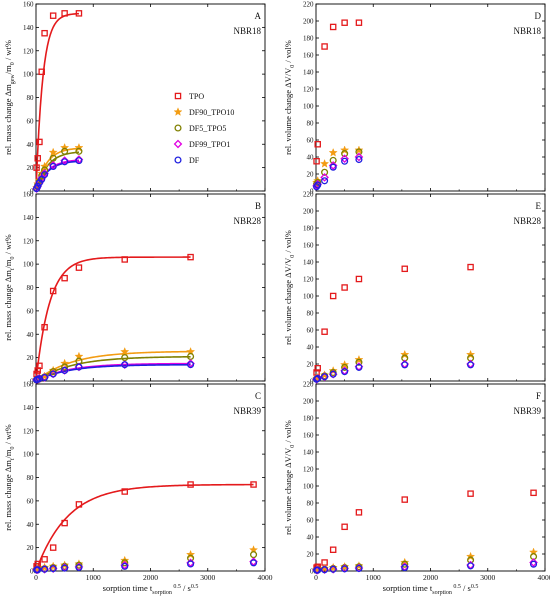 Image resolution: width=550 pixels, height=600 pixels. What do you see at coordinates (9, 477) in the screenshot?
I see `y-axis-label: rel. mass change Δmt/m0 / wt%` at bounding box center [9, 477].